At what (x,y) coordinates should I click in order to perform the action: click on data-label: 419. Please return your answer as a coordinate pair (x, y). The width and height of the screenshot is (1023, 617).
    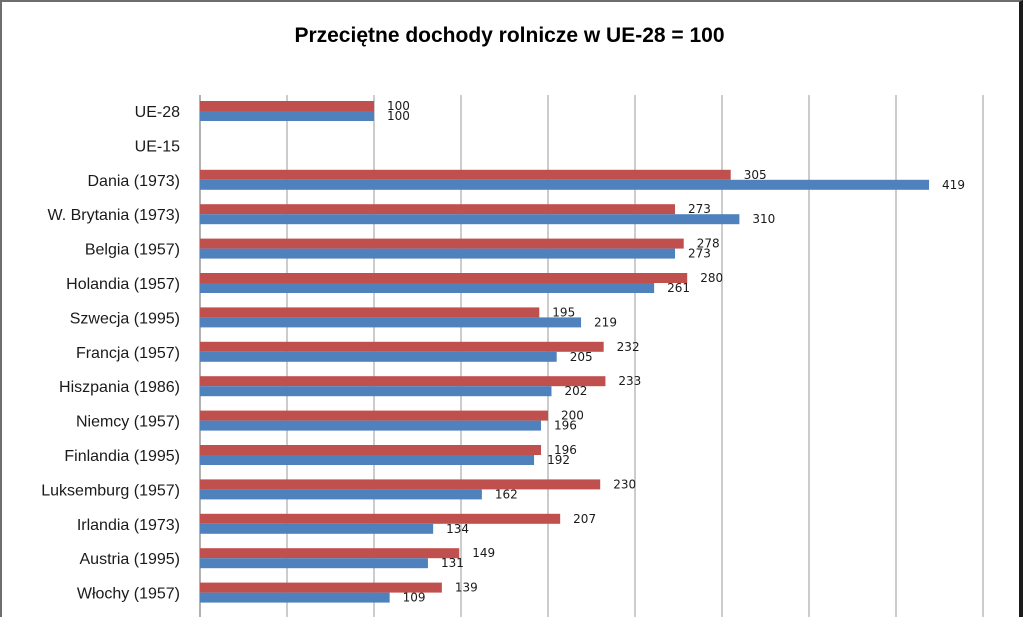
    Looking at the image, I should click on (953, 185).